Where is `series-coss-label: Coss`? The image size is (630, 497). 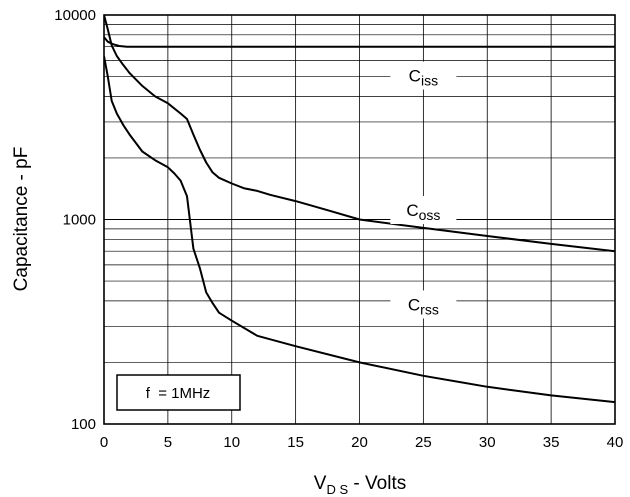 series-coss-label: Coss is located at coordinates (423, 212).